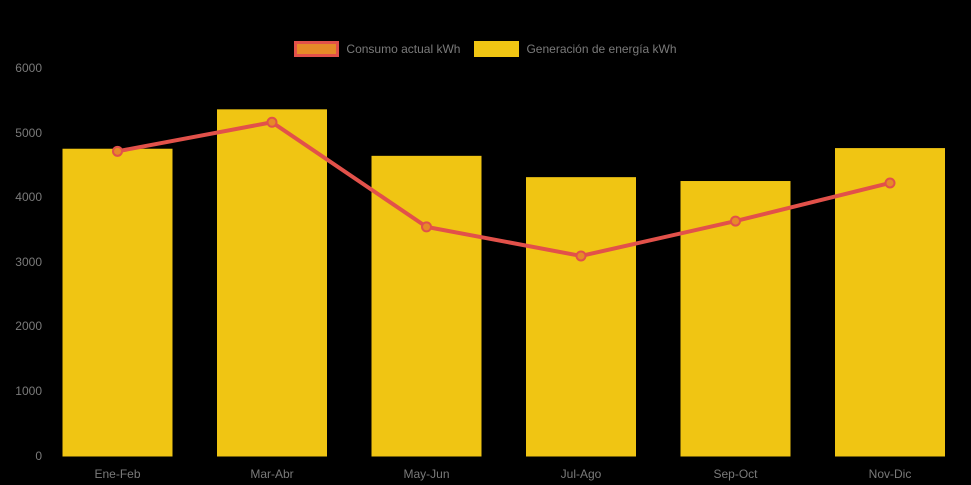 This screenshot has width=971, height=485. Describe the element at coordinates (28, 132) in the screenshot. I see `y-tick-label: 5000` at that location.